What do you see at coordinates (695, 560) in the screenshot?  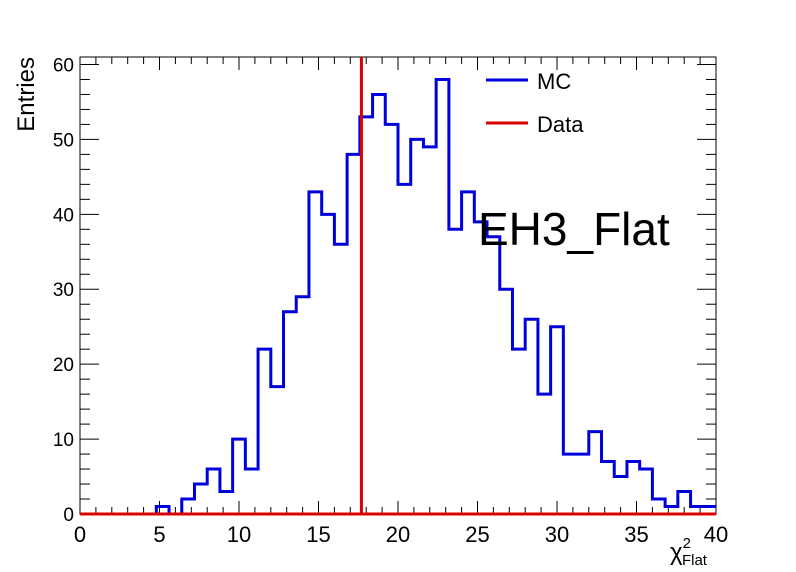 I see `x-axis-label-sub: Flat` at bounding box center [695, 560].